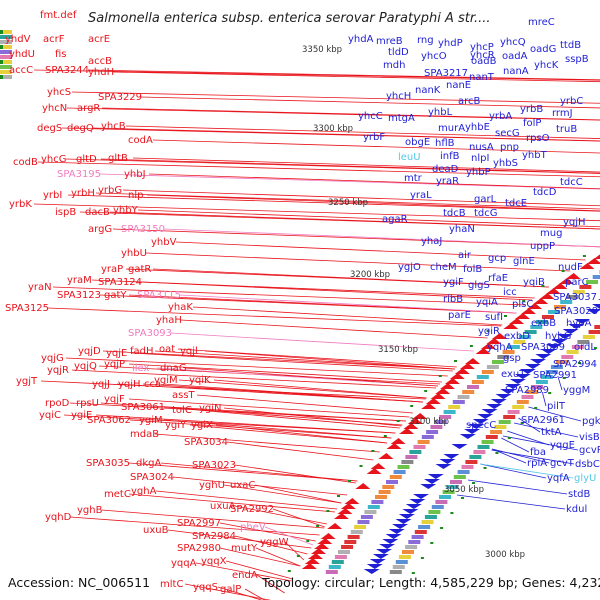 This screenshot has height=600, width=600. Describe the element at coordinates (459, 315) in the screenshot. I see `gene-label: parE` at that location.